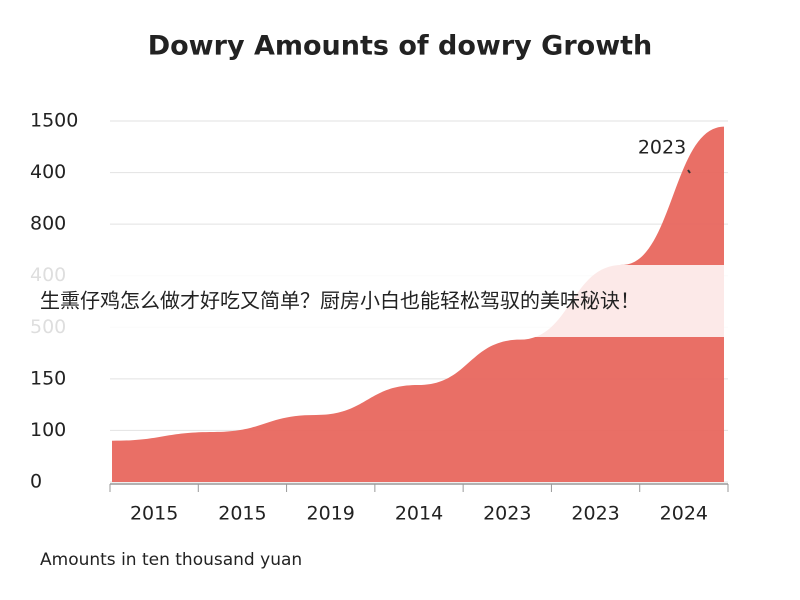  I want to click on overlay-text: 生熏仔鸡怎么做才好吃又简单？厨房小白也能轻松驾驭的美味秘诀！, so click(340, 301).